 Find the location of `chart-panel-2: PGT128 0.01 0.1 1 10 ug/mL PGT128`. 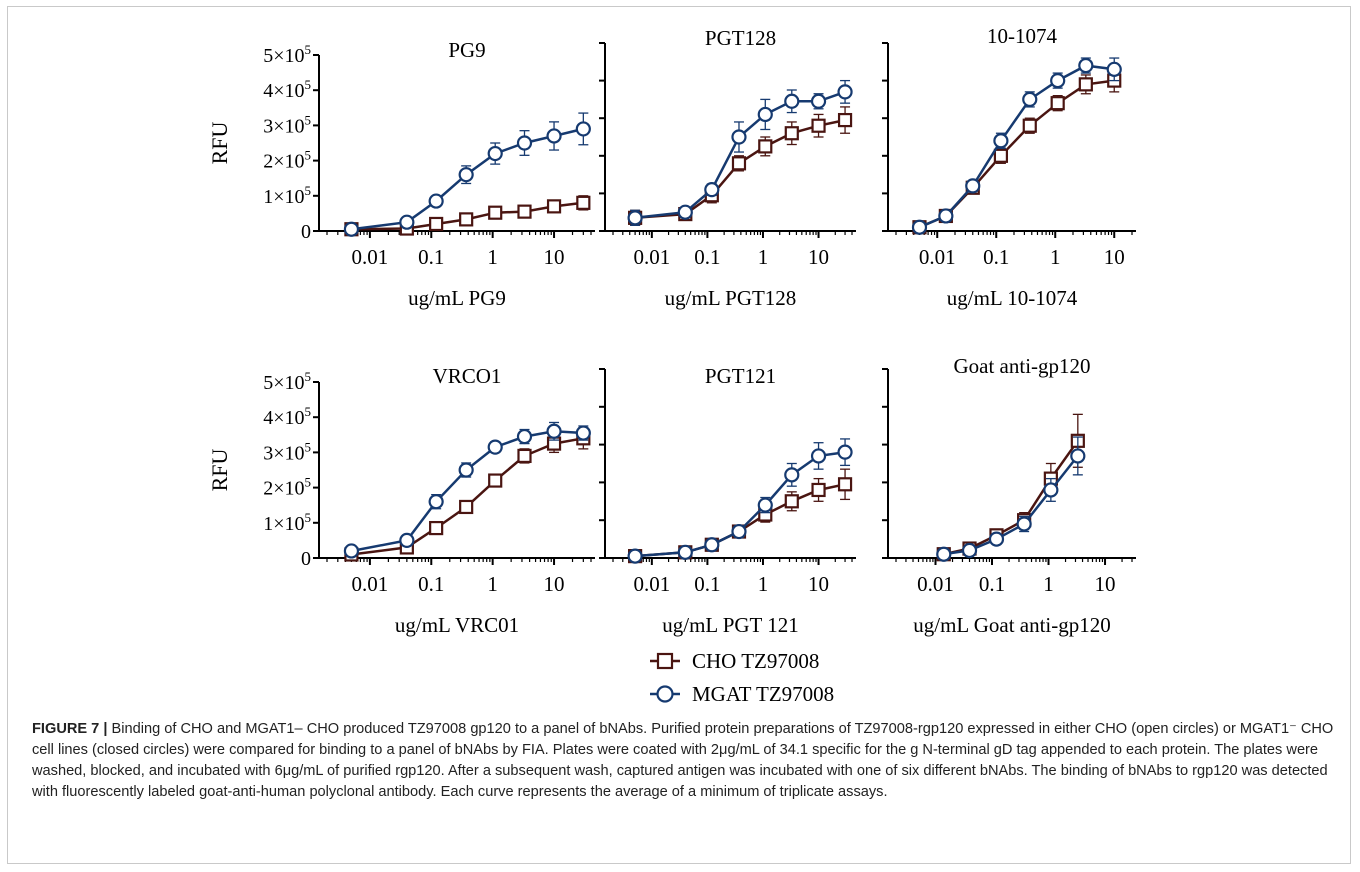

chart-panel-2: PGT128 0.01 0.1 1 10 ug/mL PGT128 is located at coordinates (727, 168).